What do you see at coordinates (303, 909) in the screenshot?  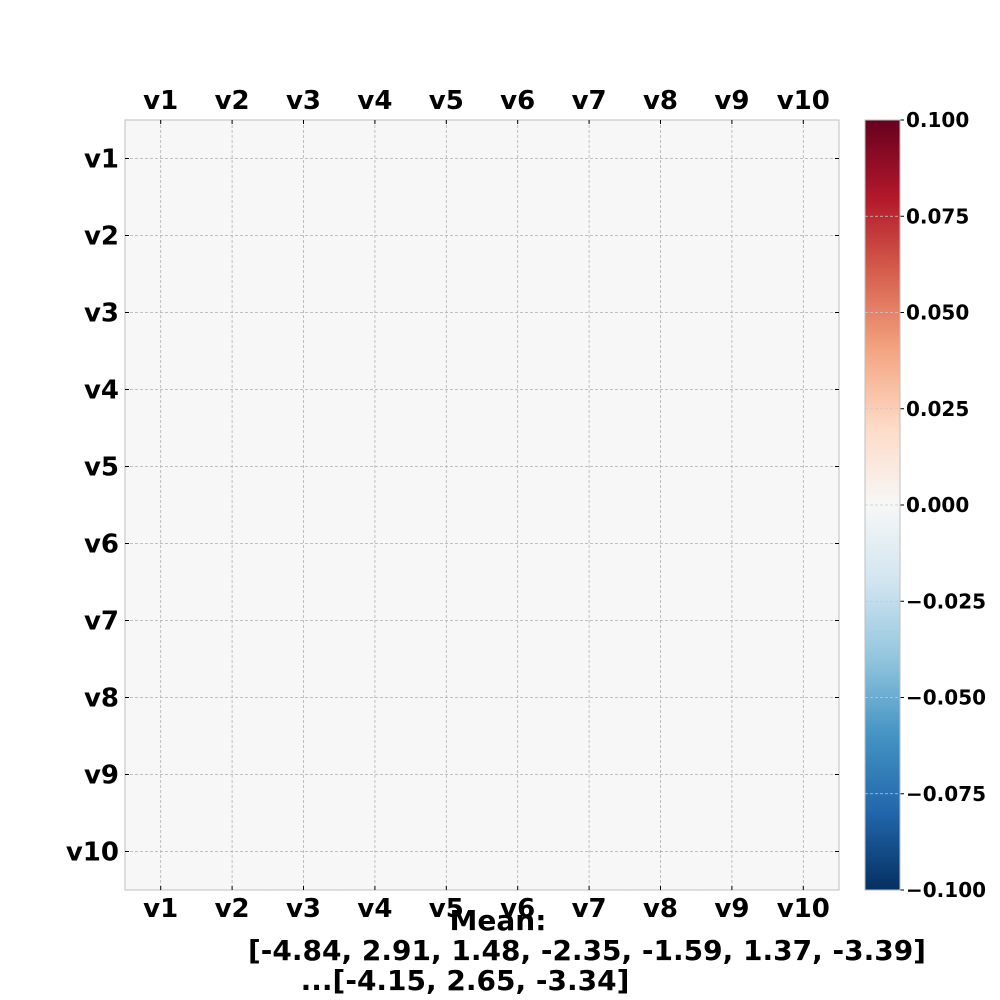 I see `x-tick-label-bottom: v3` at bounding box center [303, 909].